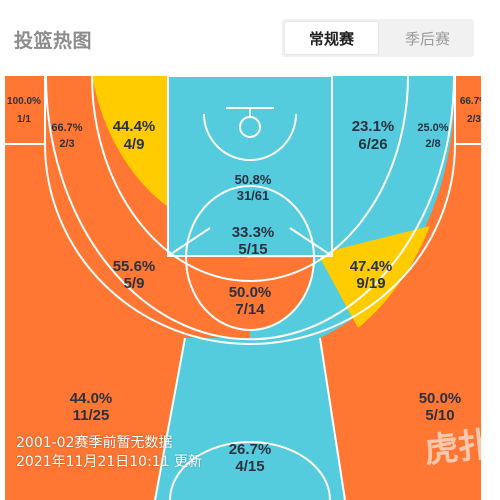 Image resolution: width=500 pixels, height=500 pixels. What do you see at coordinates (24, 101) in the screenshot?
I see `zone-label-pct: 100.0%` at bounding box center [24, 101].